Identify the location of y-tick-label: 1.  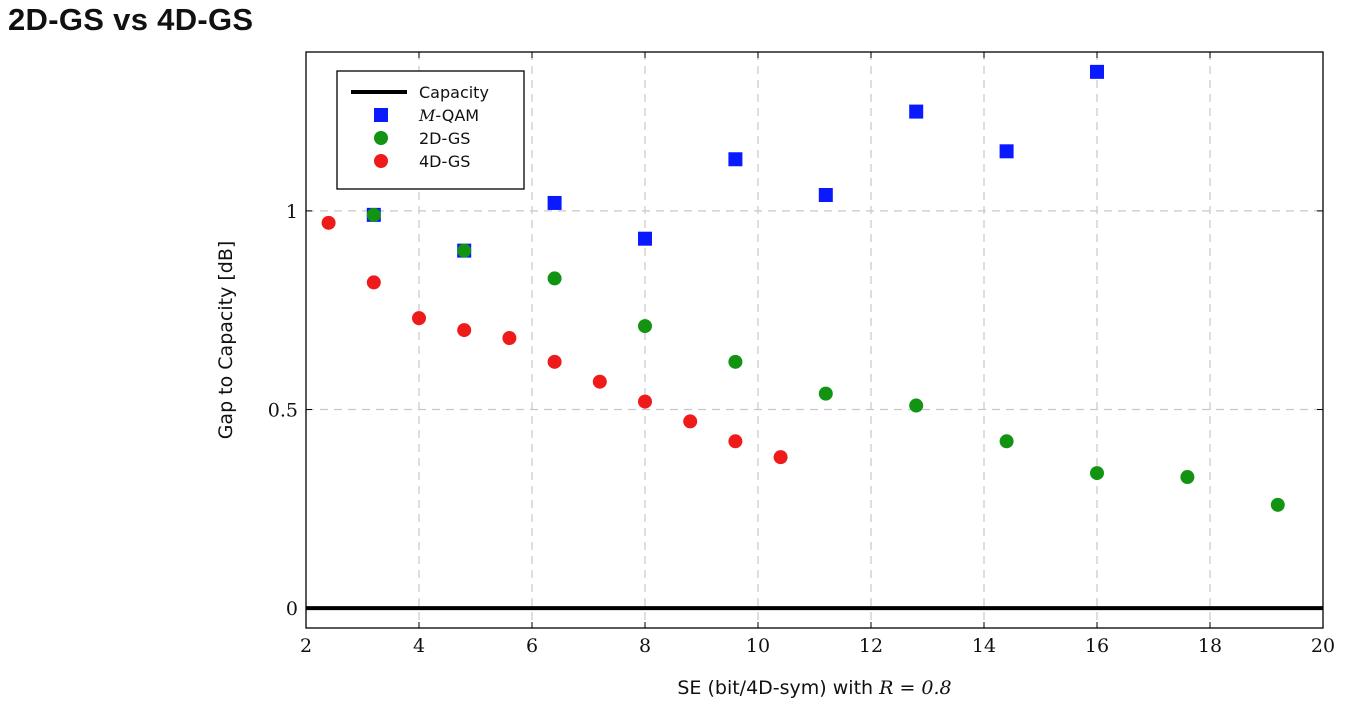
(292, 212).